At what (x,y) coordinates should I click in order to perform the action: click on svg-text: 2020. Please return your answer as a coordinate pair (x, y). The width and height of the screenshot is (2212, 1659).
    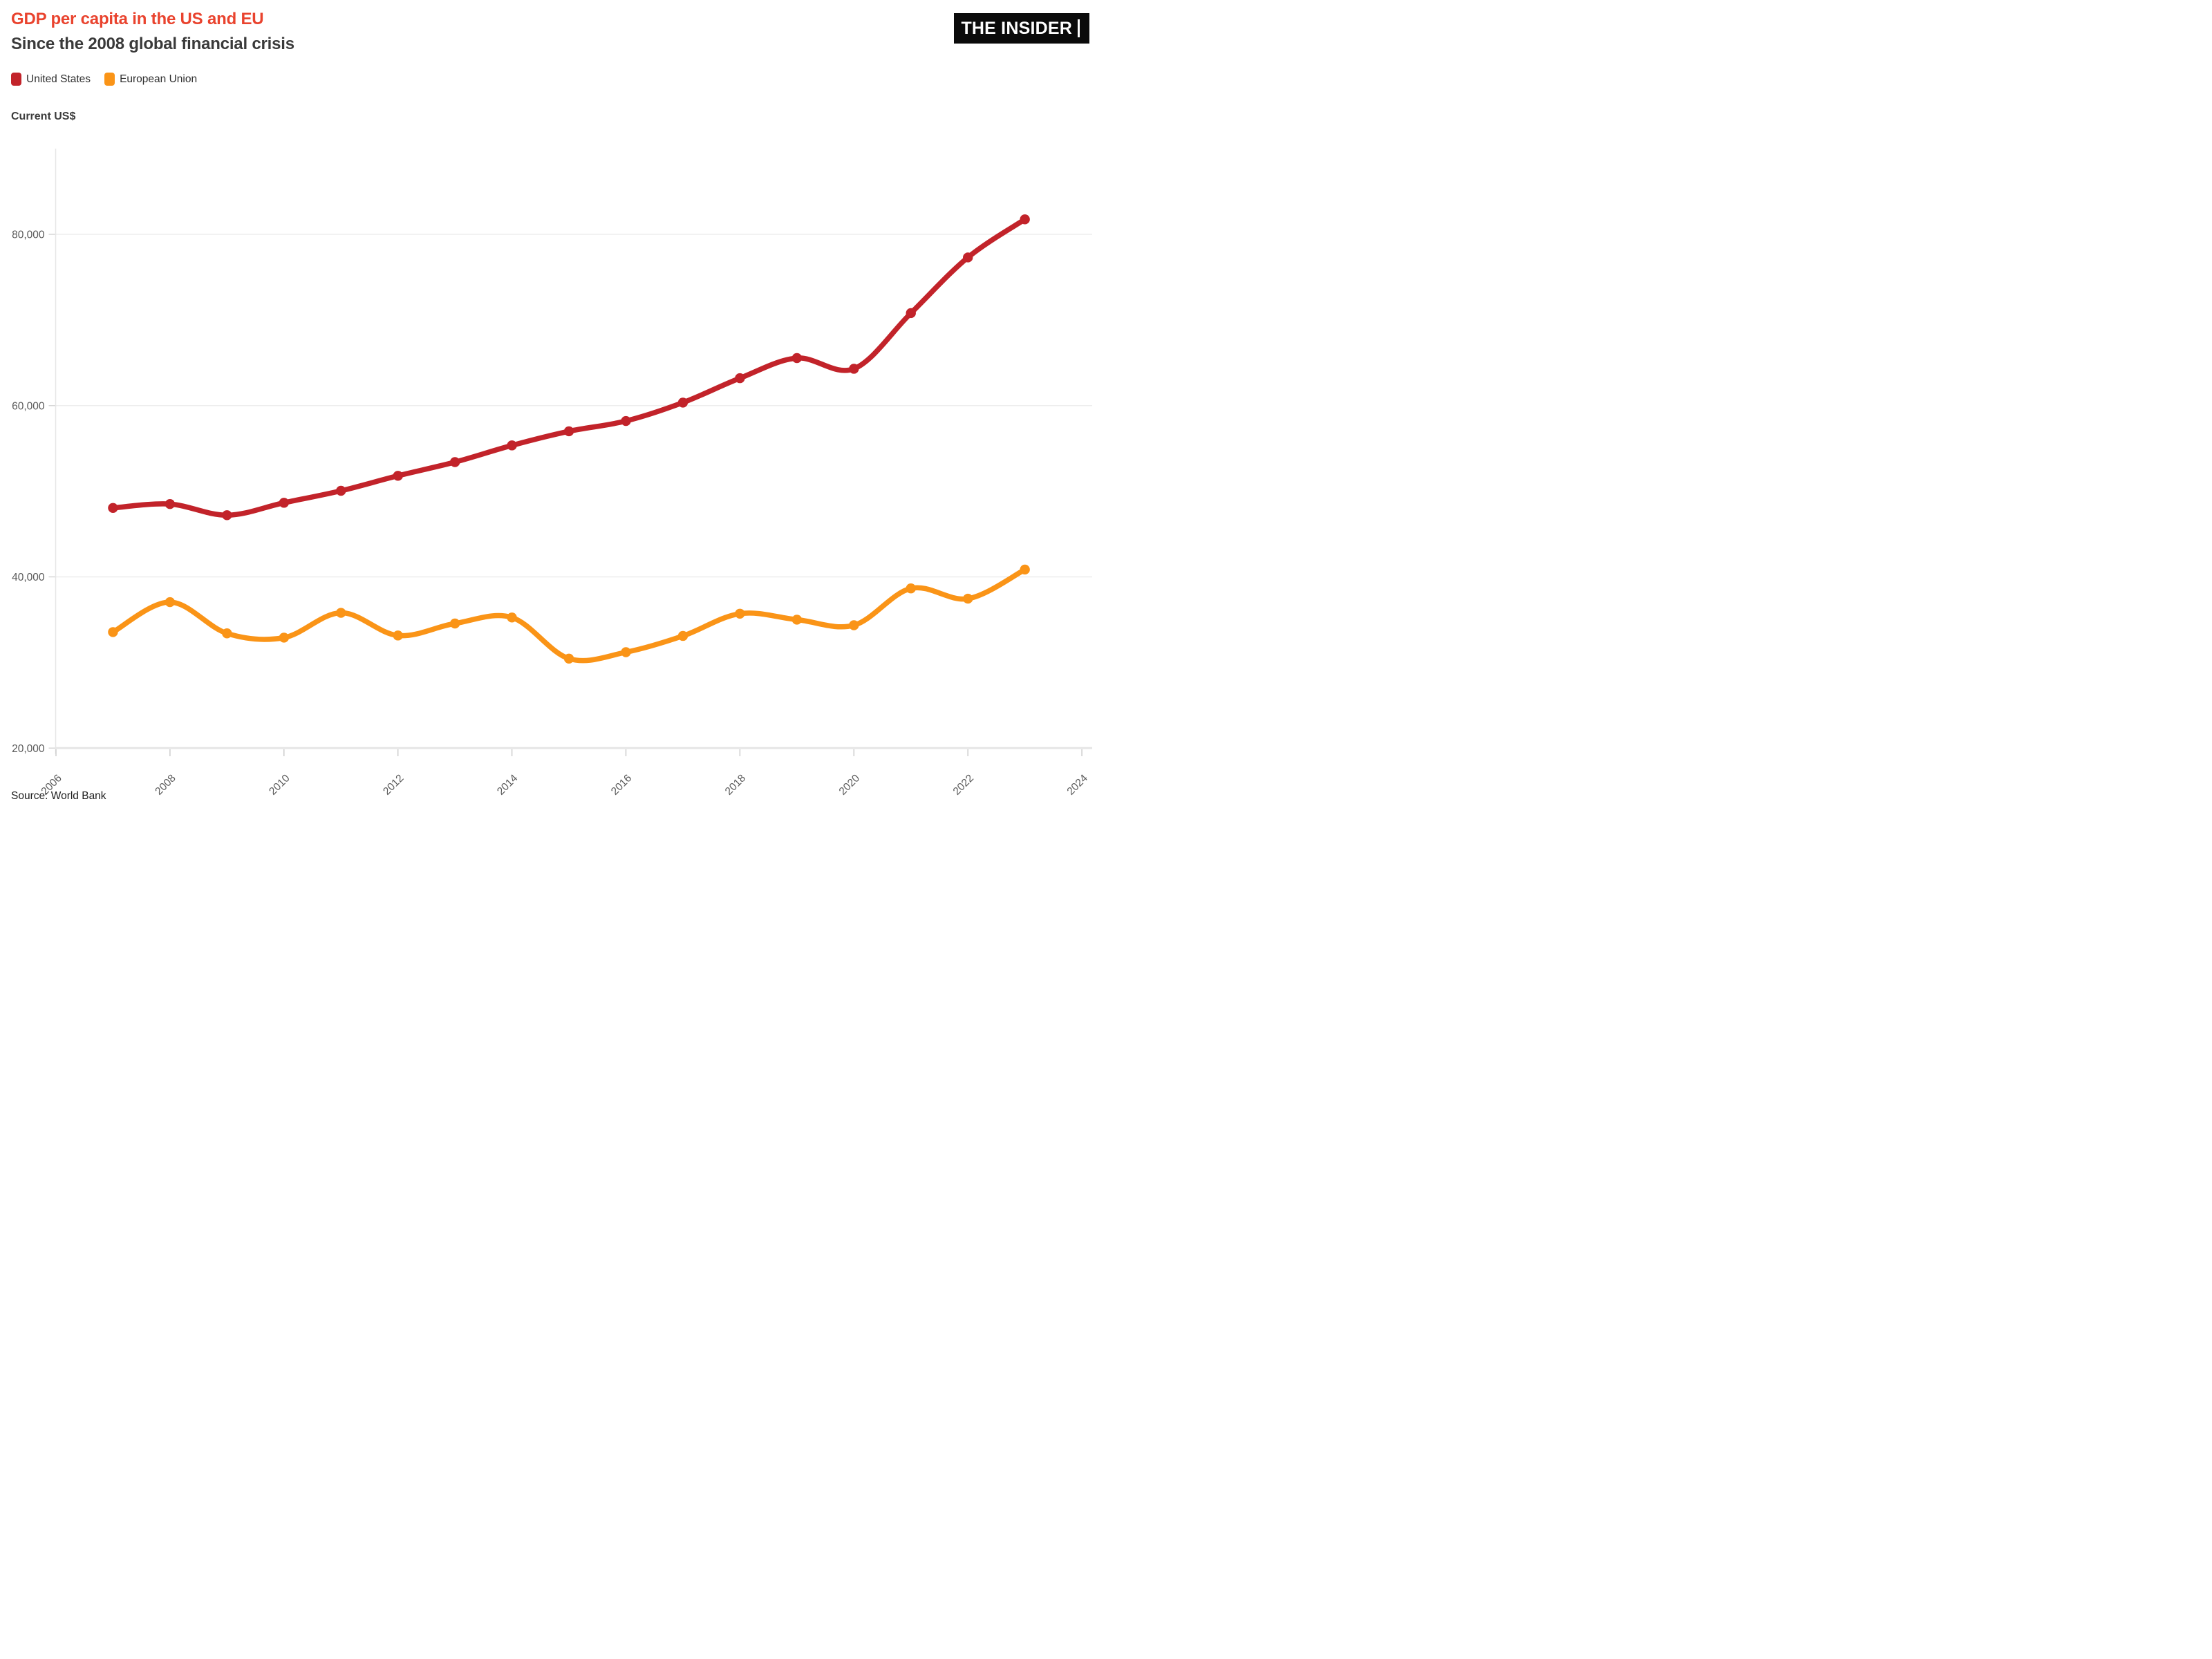
    Looking at the image, I should click on (850, 785).